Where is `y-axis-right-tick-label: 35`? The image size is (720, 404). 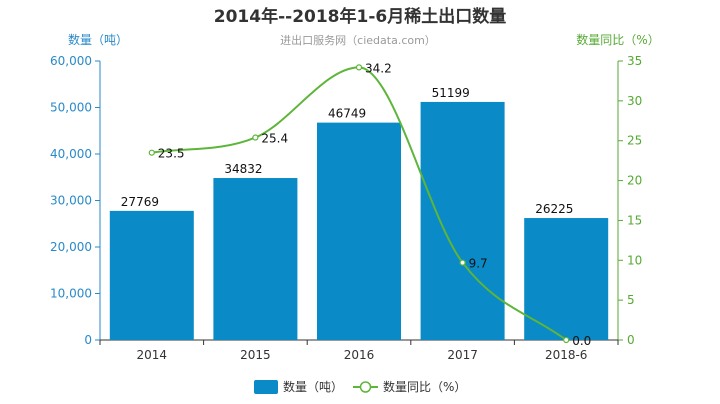
y-axis-right-tick-label: 35 is located at coordinates (634, 61).